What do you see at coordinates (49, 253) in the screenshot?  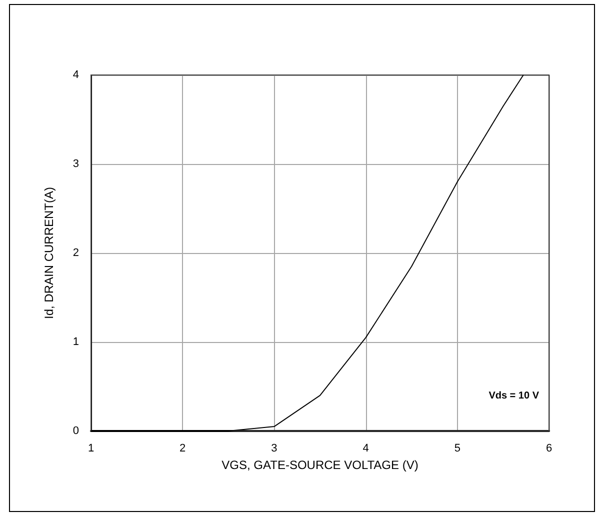 I see `y-axis-title: Id, DRAIN CURRENT(A)` at bounding box center [49, 253].